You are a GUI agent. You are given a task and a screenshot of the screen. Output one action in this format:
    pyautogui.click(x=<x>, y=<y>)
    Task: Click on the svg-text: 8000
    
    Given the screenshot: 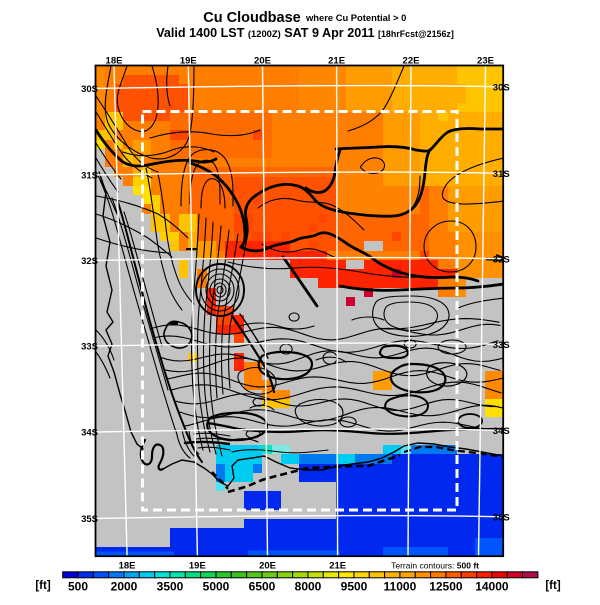 What is the action you would take?
    pyautogui.click(x=308, y=587)
    